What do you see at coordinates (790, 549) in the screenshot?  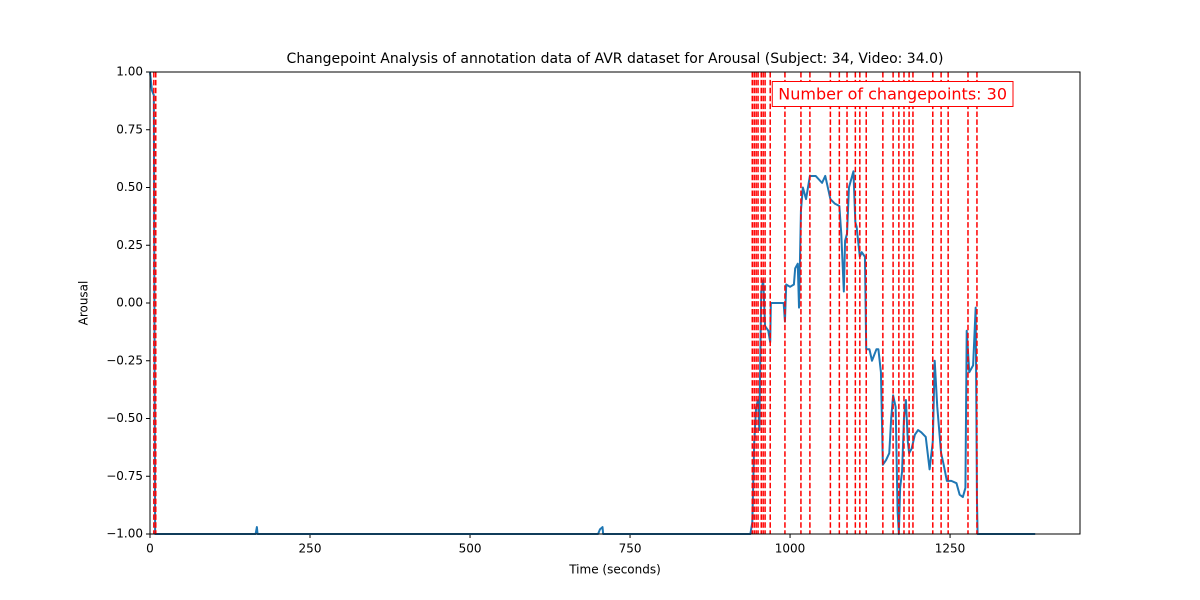 I see `x-tick-label: 1000` at bounding box center [790, 549].